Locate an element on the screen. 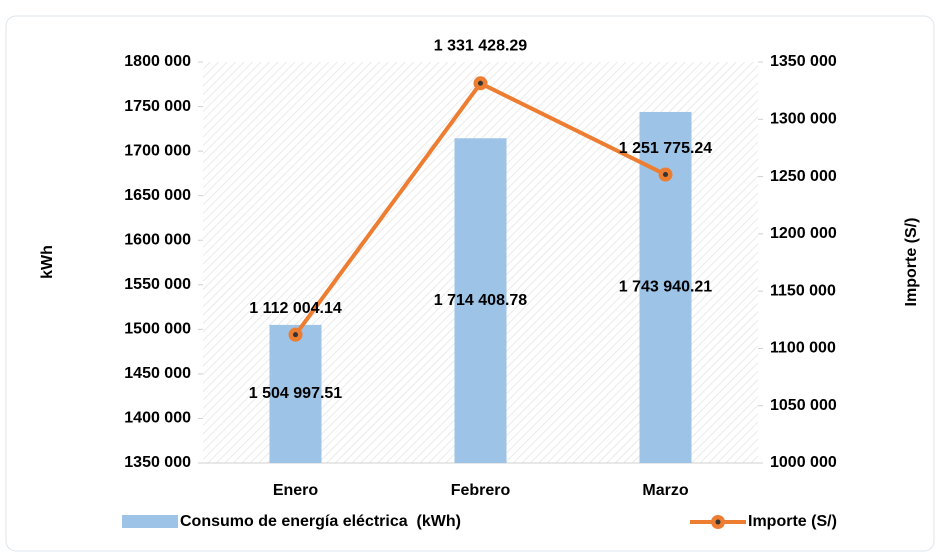 This screenshot has height=557, width=941. y-tick-label: 1600 000 is located at coordinates (157, 239).